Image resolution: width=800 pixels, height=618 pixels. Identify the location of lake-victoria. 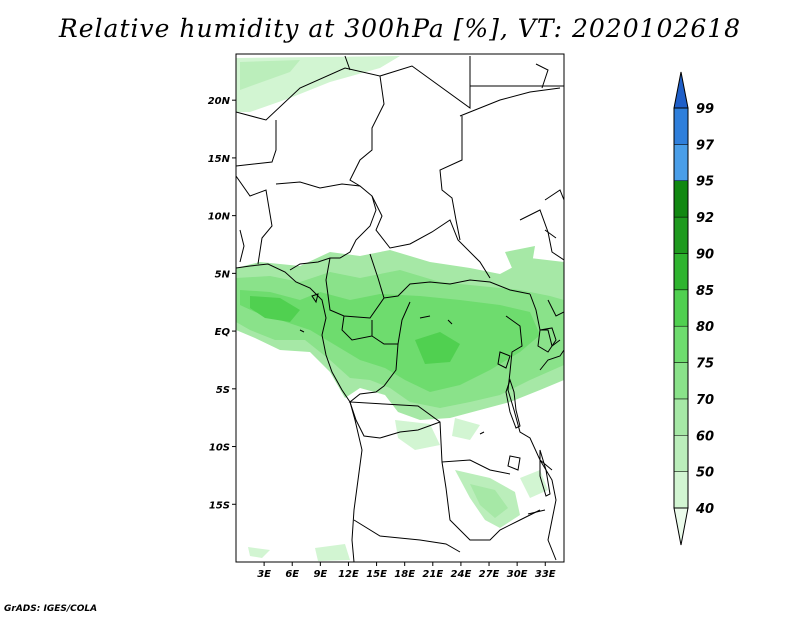
(547, 340).